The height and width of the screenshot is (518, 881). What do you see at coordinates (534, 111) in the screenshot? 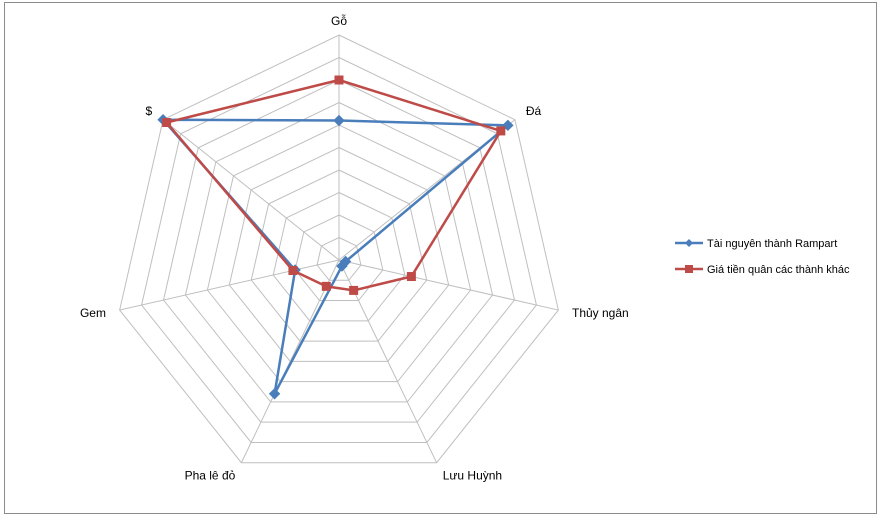
I see `axis-label-1: Đá` at bounding box center [534, 111].